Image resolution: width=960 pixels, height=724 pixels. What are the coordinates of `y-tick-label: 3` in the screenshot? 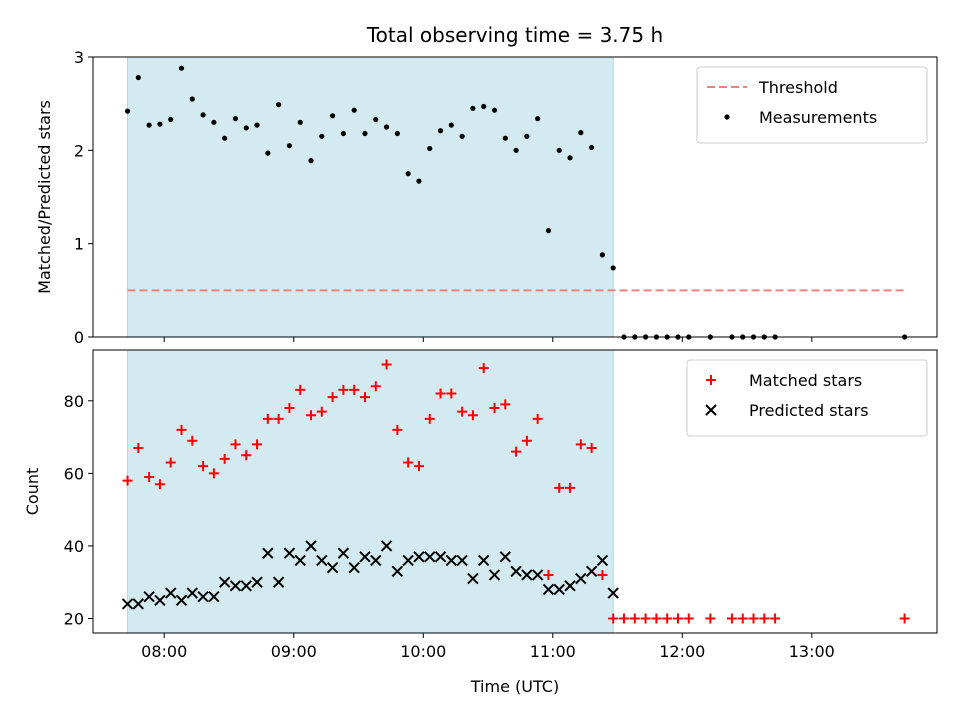 It's located at (79, 57).